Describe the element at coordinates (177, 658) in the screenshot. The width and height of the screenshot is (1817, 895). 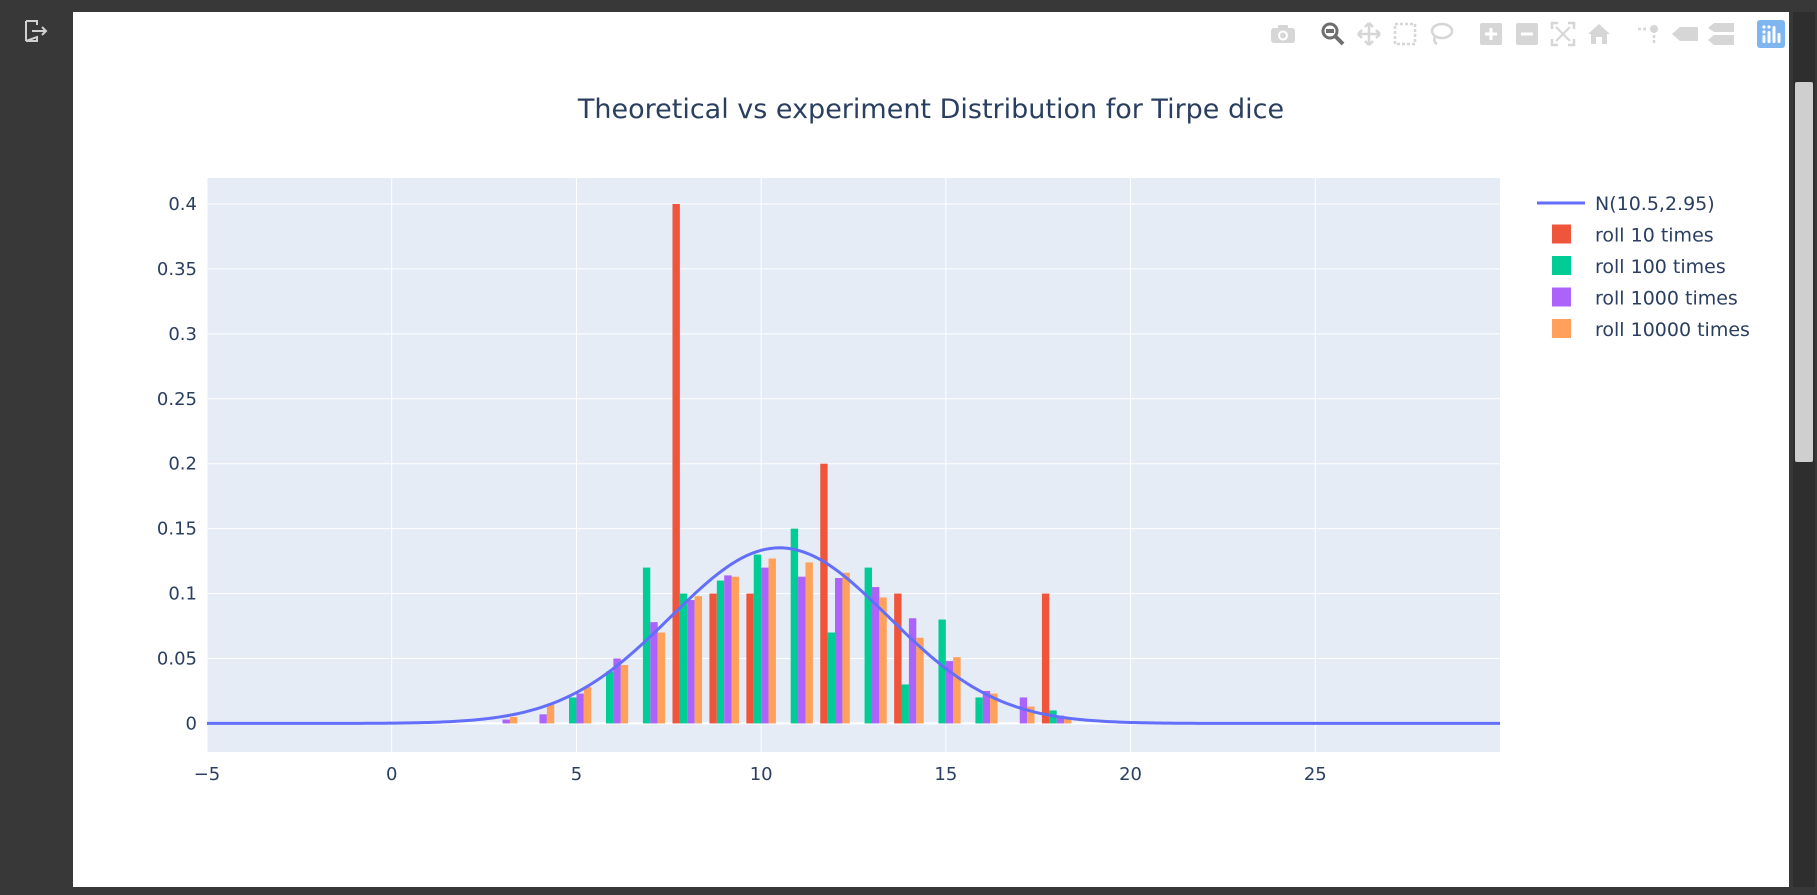
I see `y-tick-label: 0.05` at that location.